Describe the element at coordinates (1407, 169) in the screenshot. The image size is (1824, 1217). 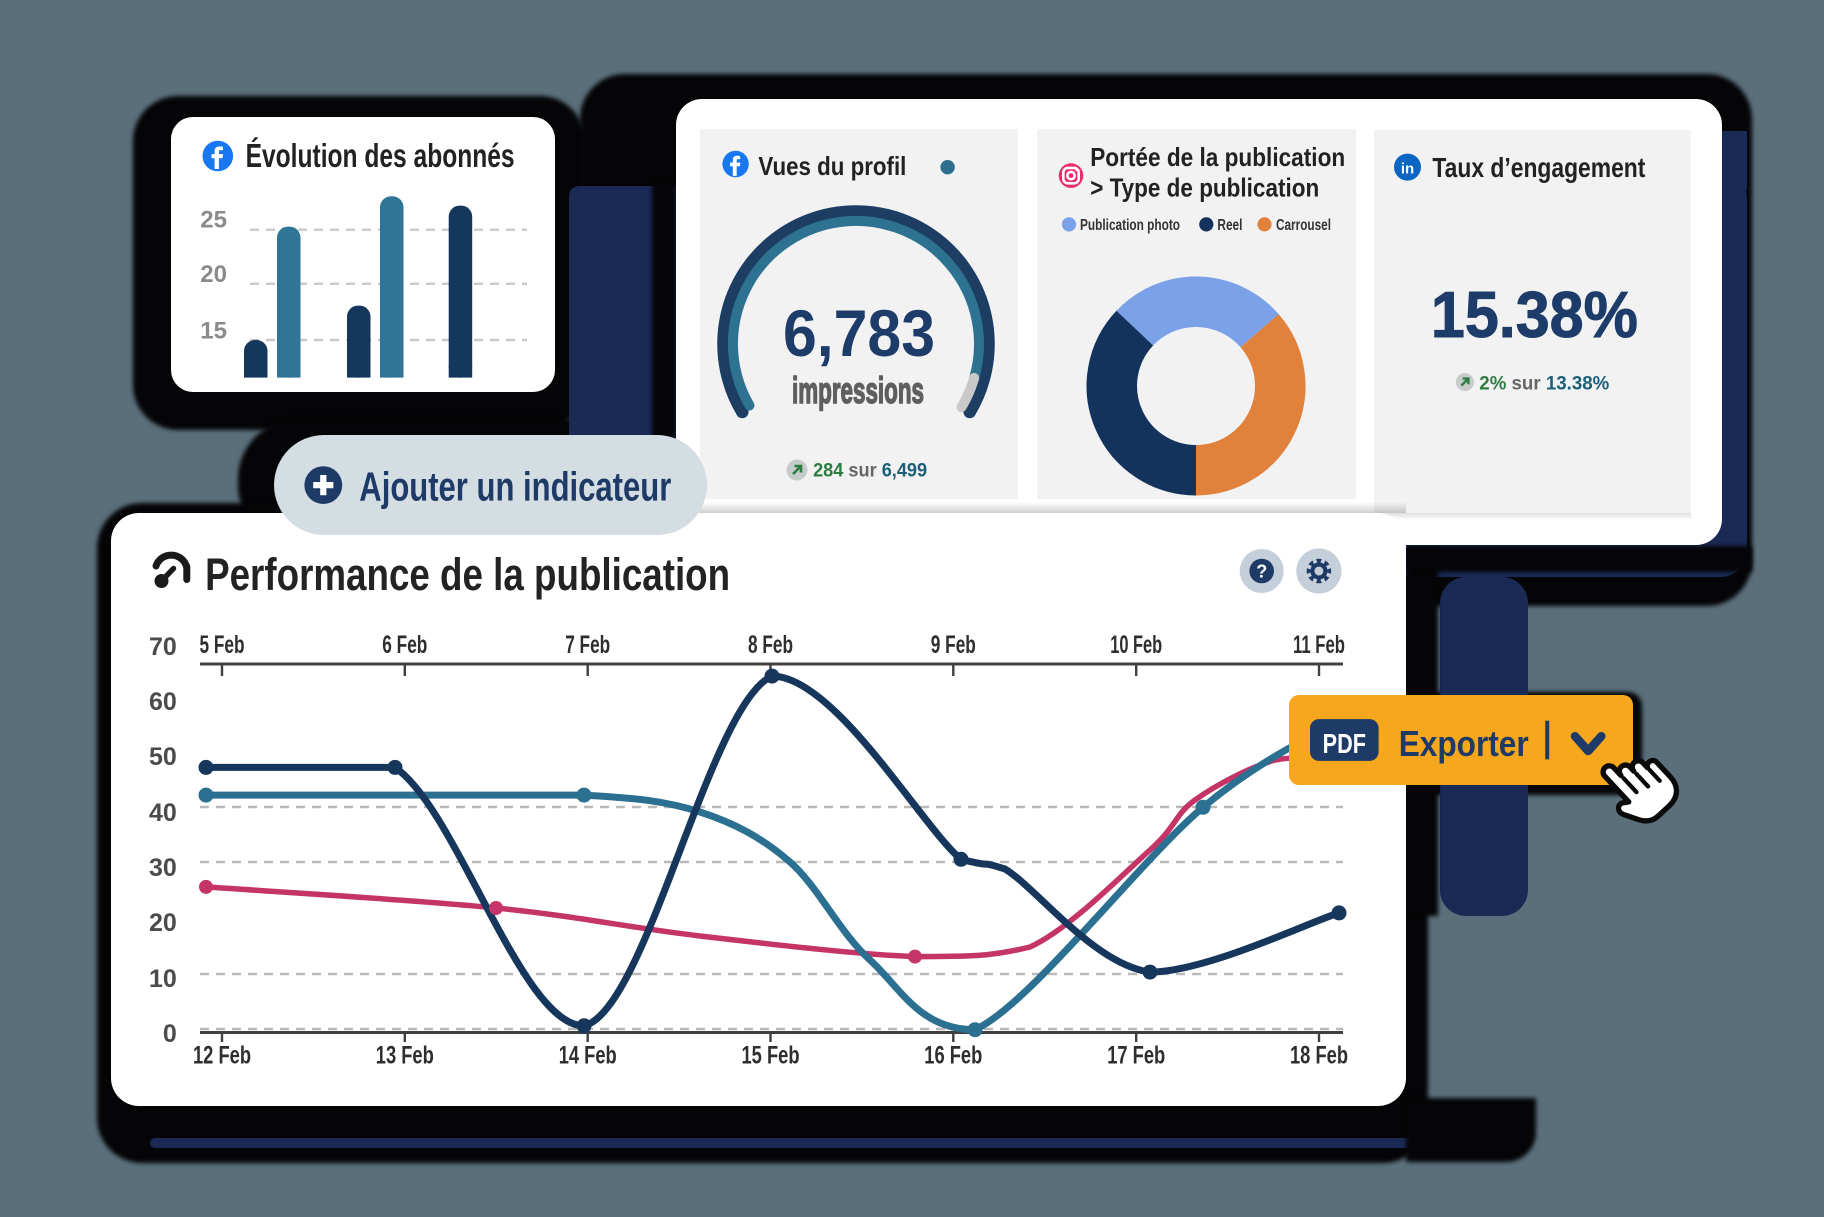
I see `svg-text: in` at that location.